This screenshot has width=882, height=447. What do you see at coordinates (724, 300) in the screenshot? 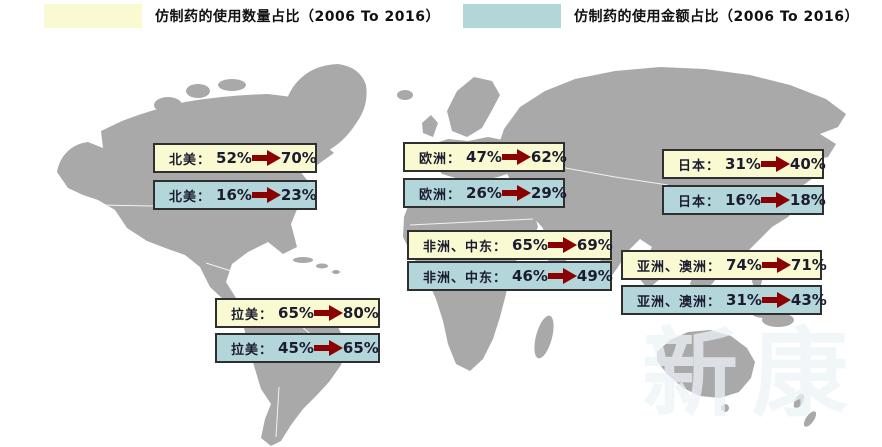
I see `region-box-asia-australia-amount: 亚洲、澳洲： 31% 43%` at bounding box center [724, 300].